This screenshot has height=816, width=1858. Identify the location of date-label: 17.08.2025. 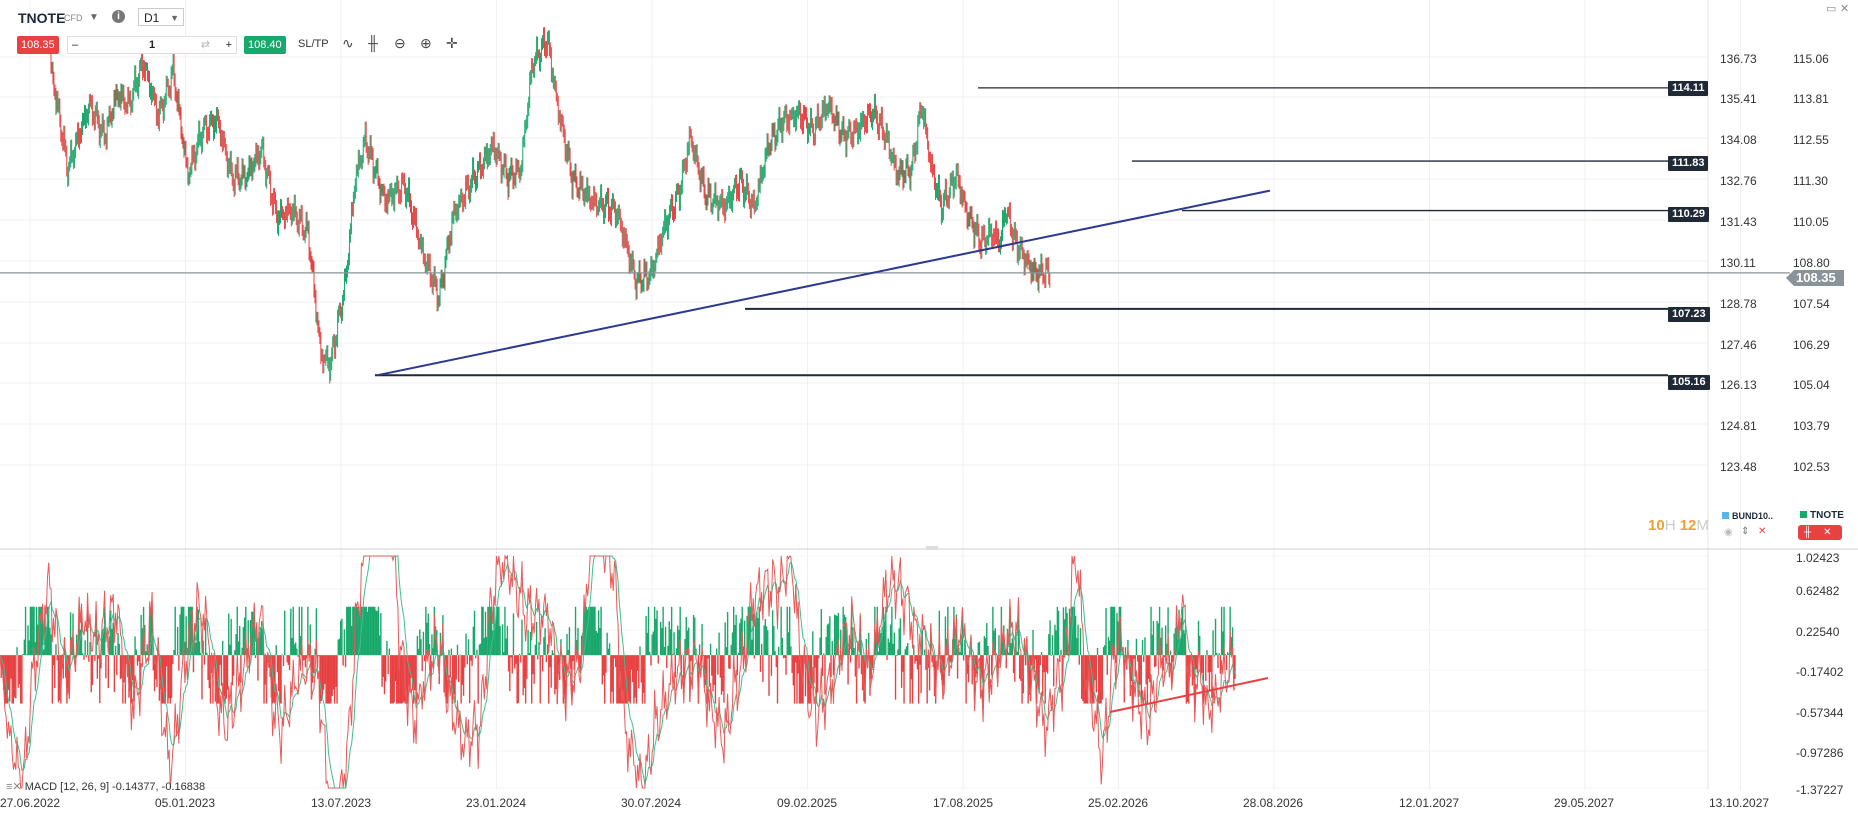
(963, 803).